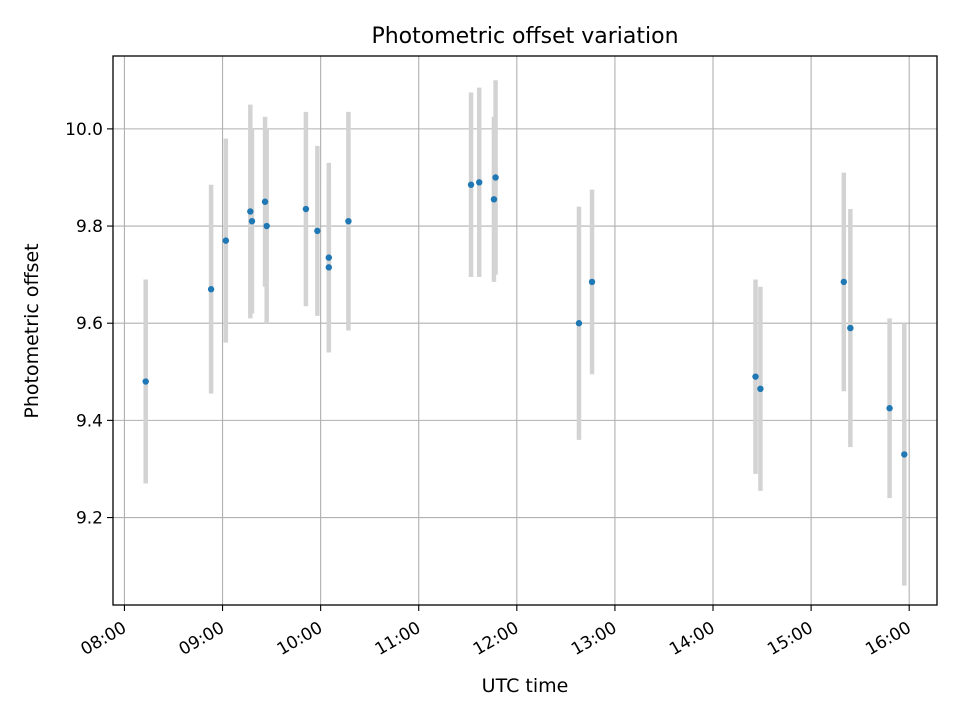 This screenshot has height=720, width=960. I want to click on x-axis-label: UTC time, so click(525, 686).